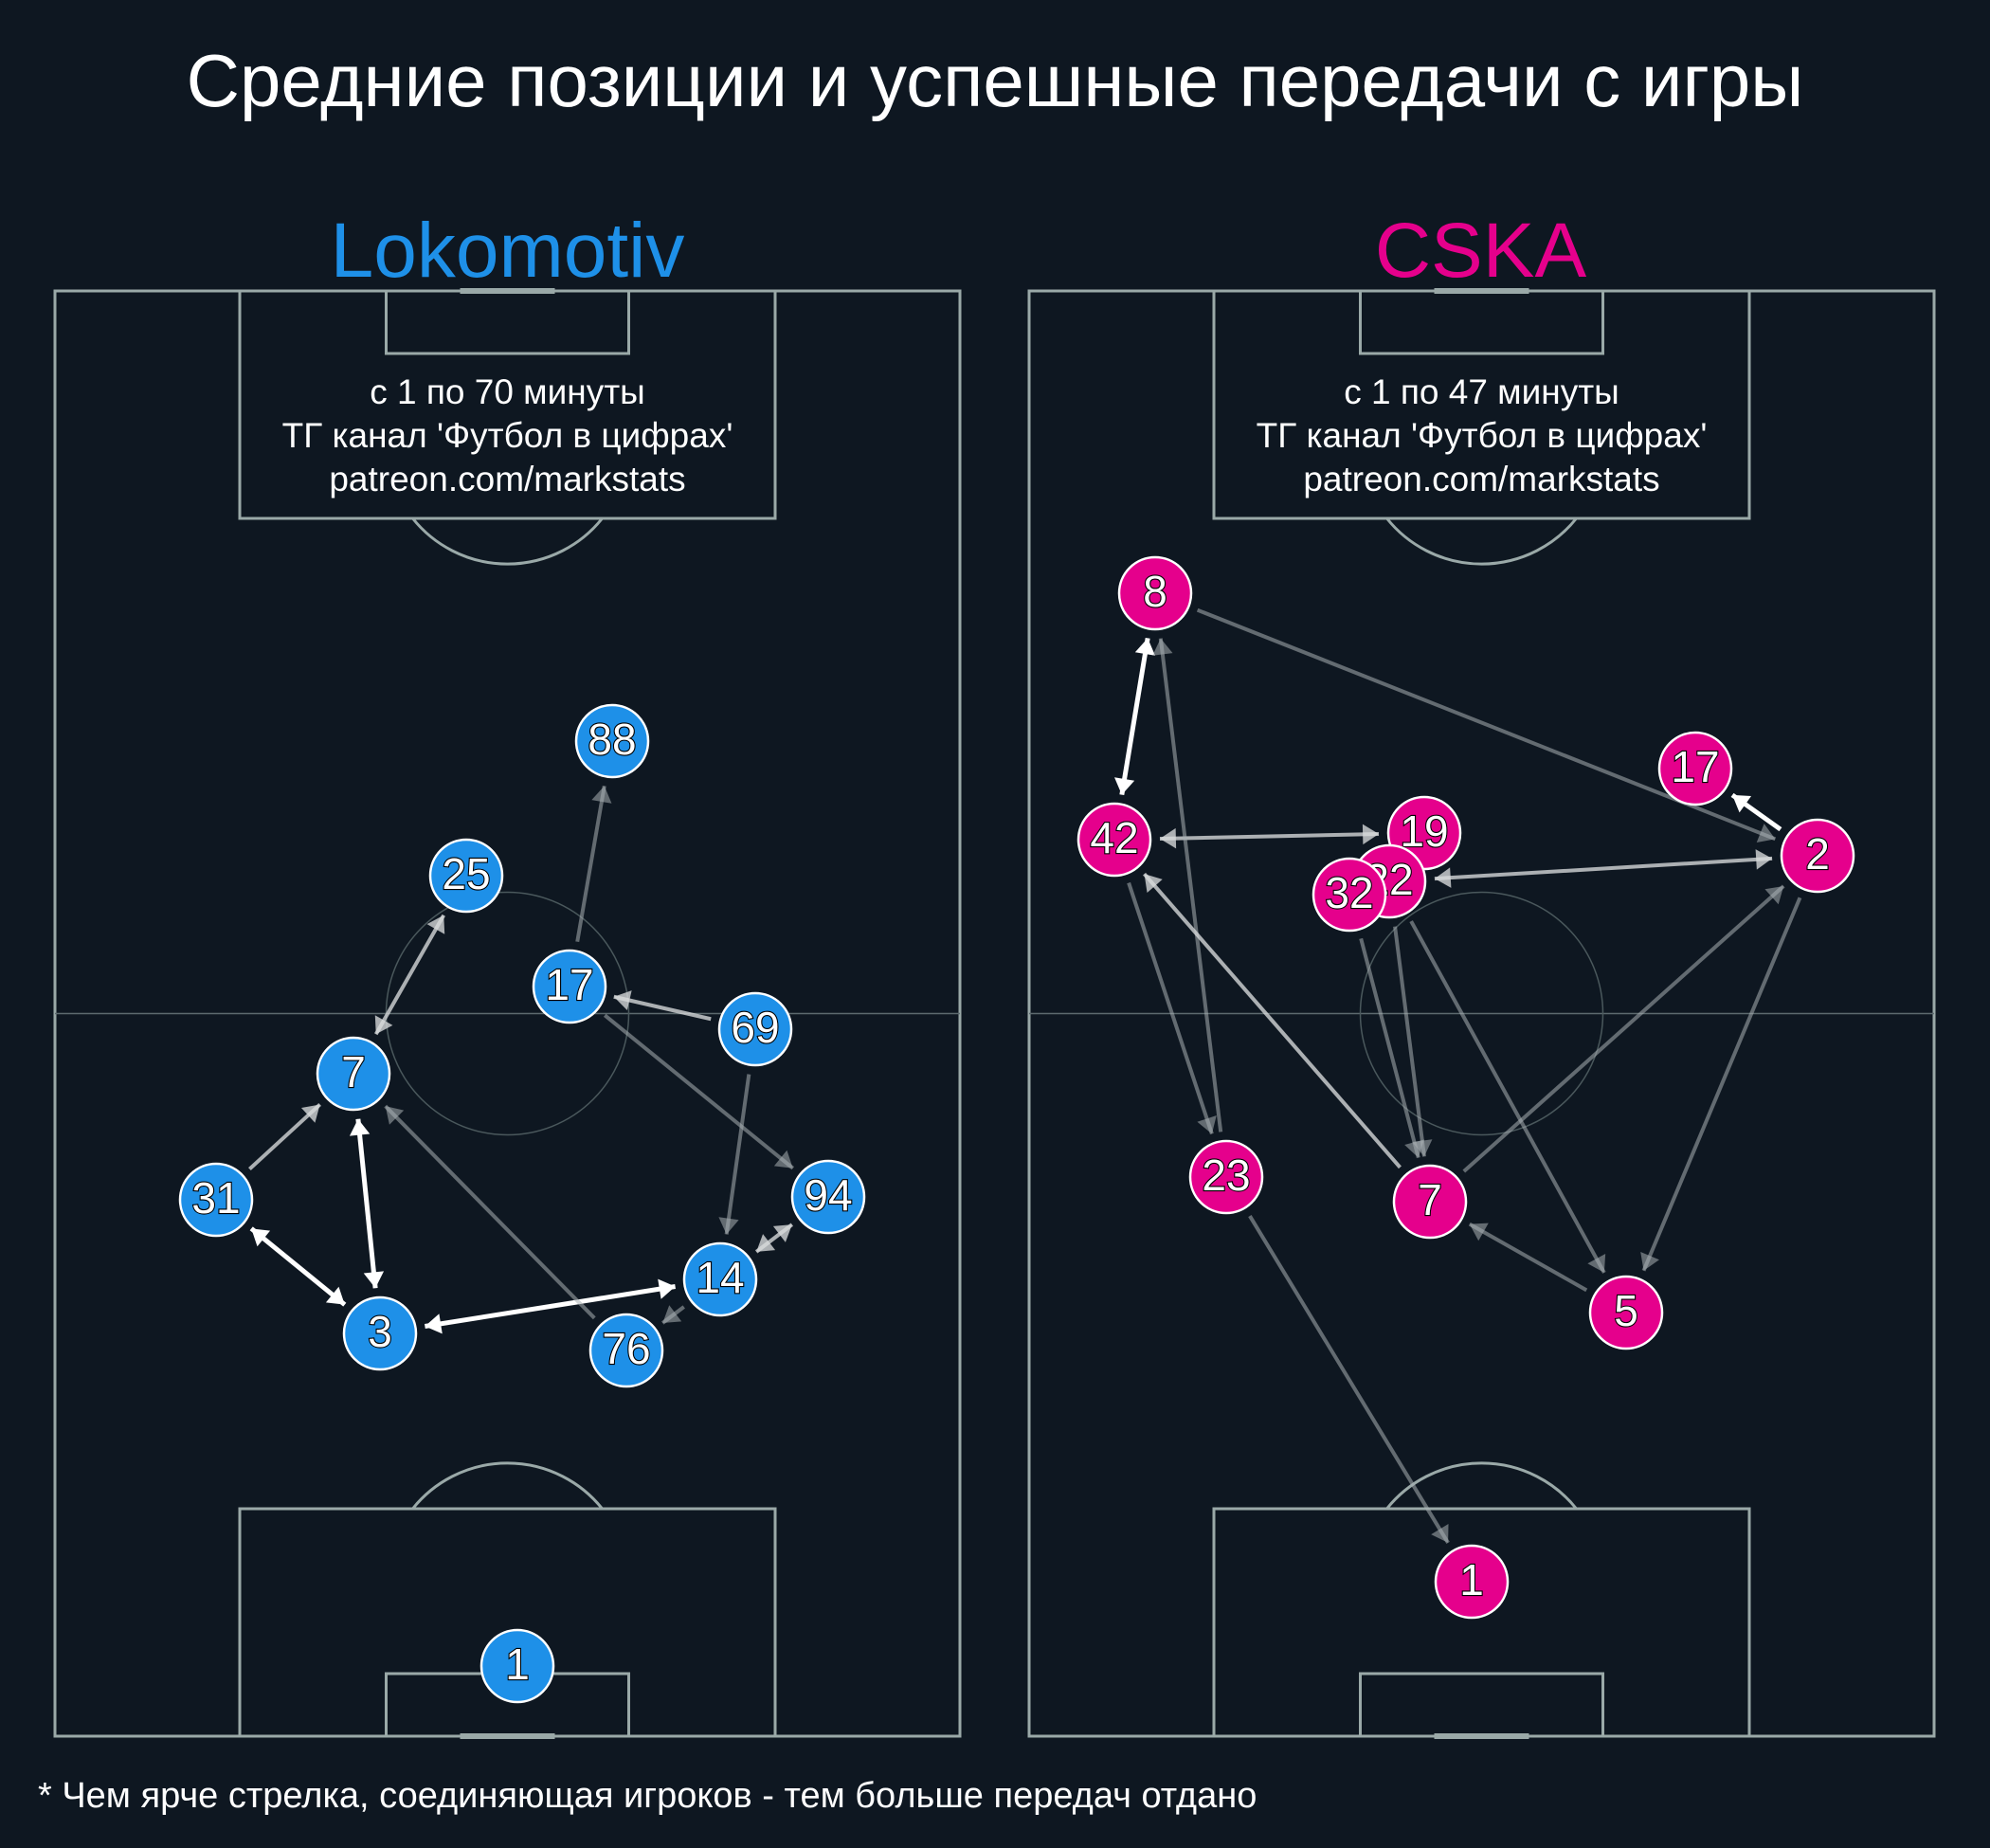 This screenshot has height=1848, width=1990. I want to click on player-node: 17, so click(1695, 768).